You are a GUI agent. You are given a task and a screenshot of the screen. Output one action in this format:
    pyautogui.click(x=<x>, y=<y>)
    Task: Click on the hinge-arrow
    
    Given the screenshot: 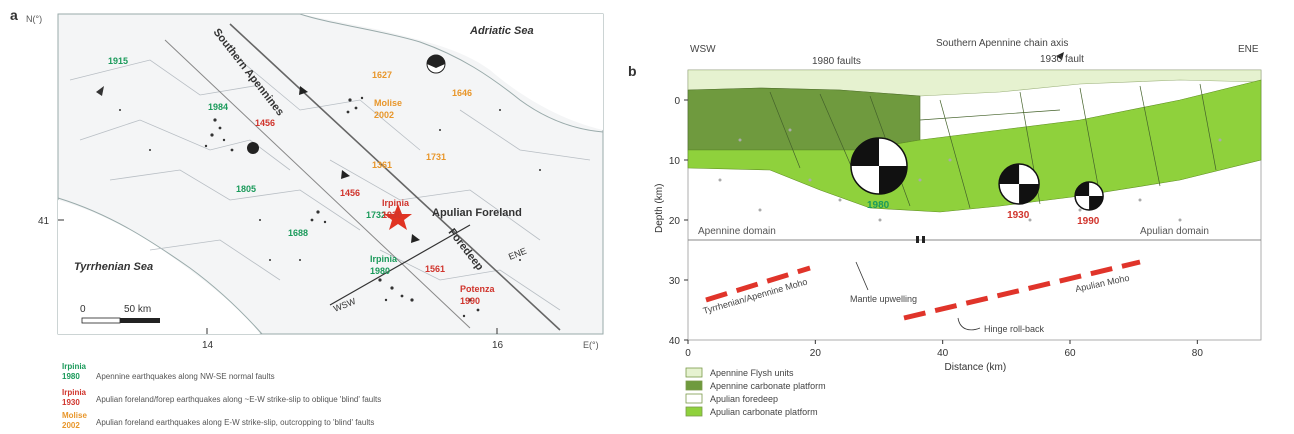 What is the action you would take?
    pyautogui.click(x=969, y=324)
    